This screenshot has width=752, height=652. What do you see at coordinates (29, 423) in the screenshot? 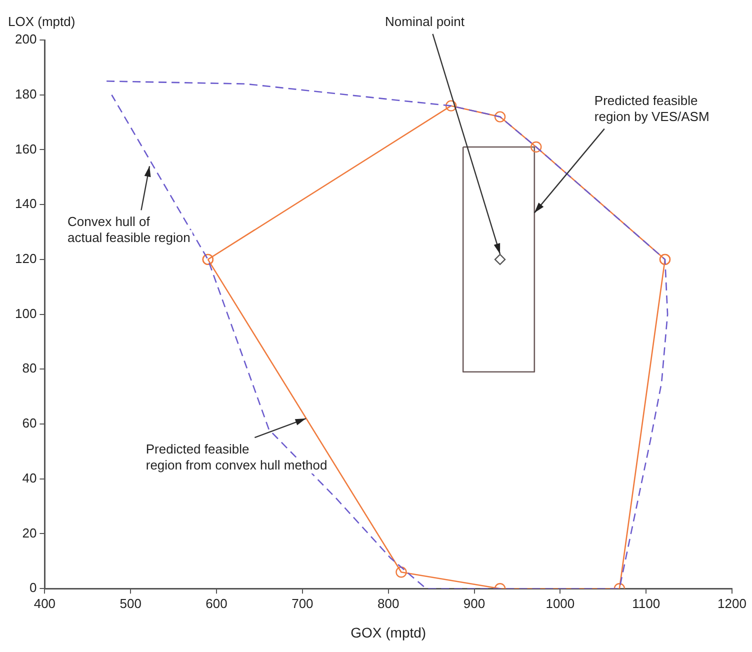
I see `y-tick-label: 60` at bounding box center [29, 423].